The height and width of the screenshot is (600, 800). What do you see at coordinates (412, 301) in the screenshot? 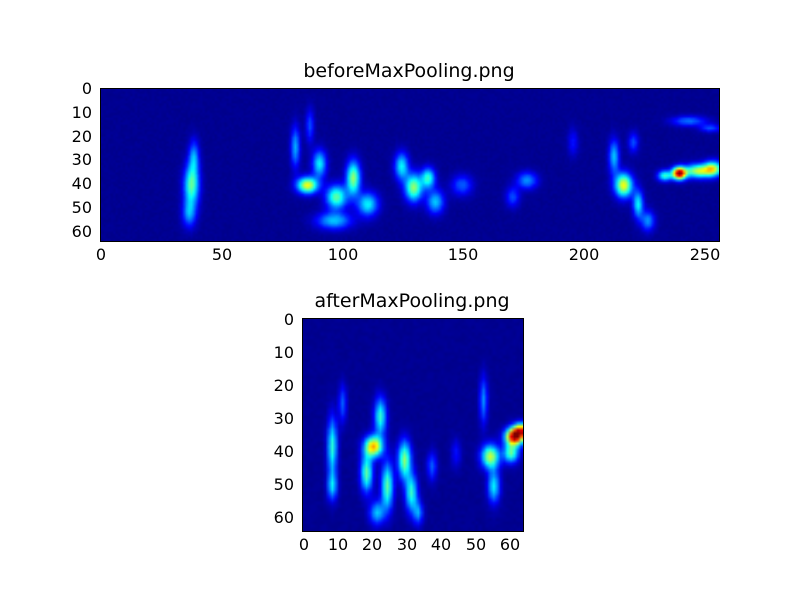
I see `plot-title: afterMaxPooling.png` at bounding box center [412, 301].